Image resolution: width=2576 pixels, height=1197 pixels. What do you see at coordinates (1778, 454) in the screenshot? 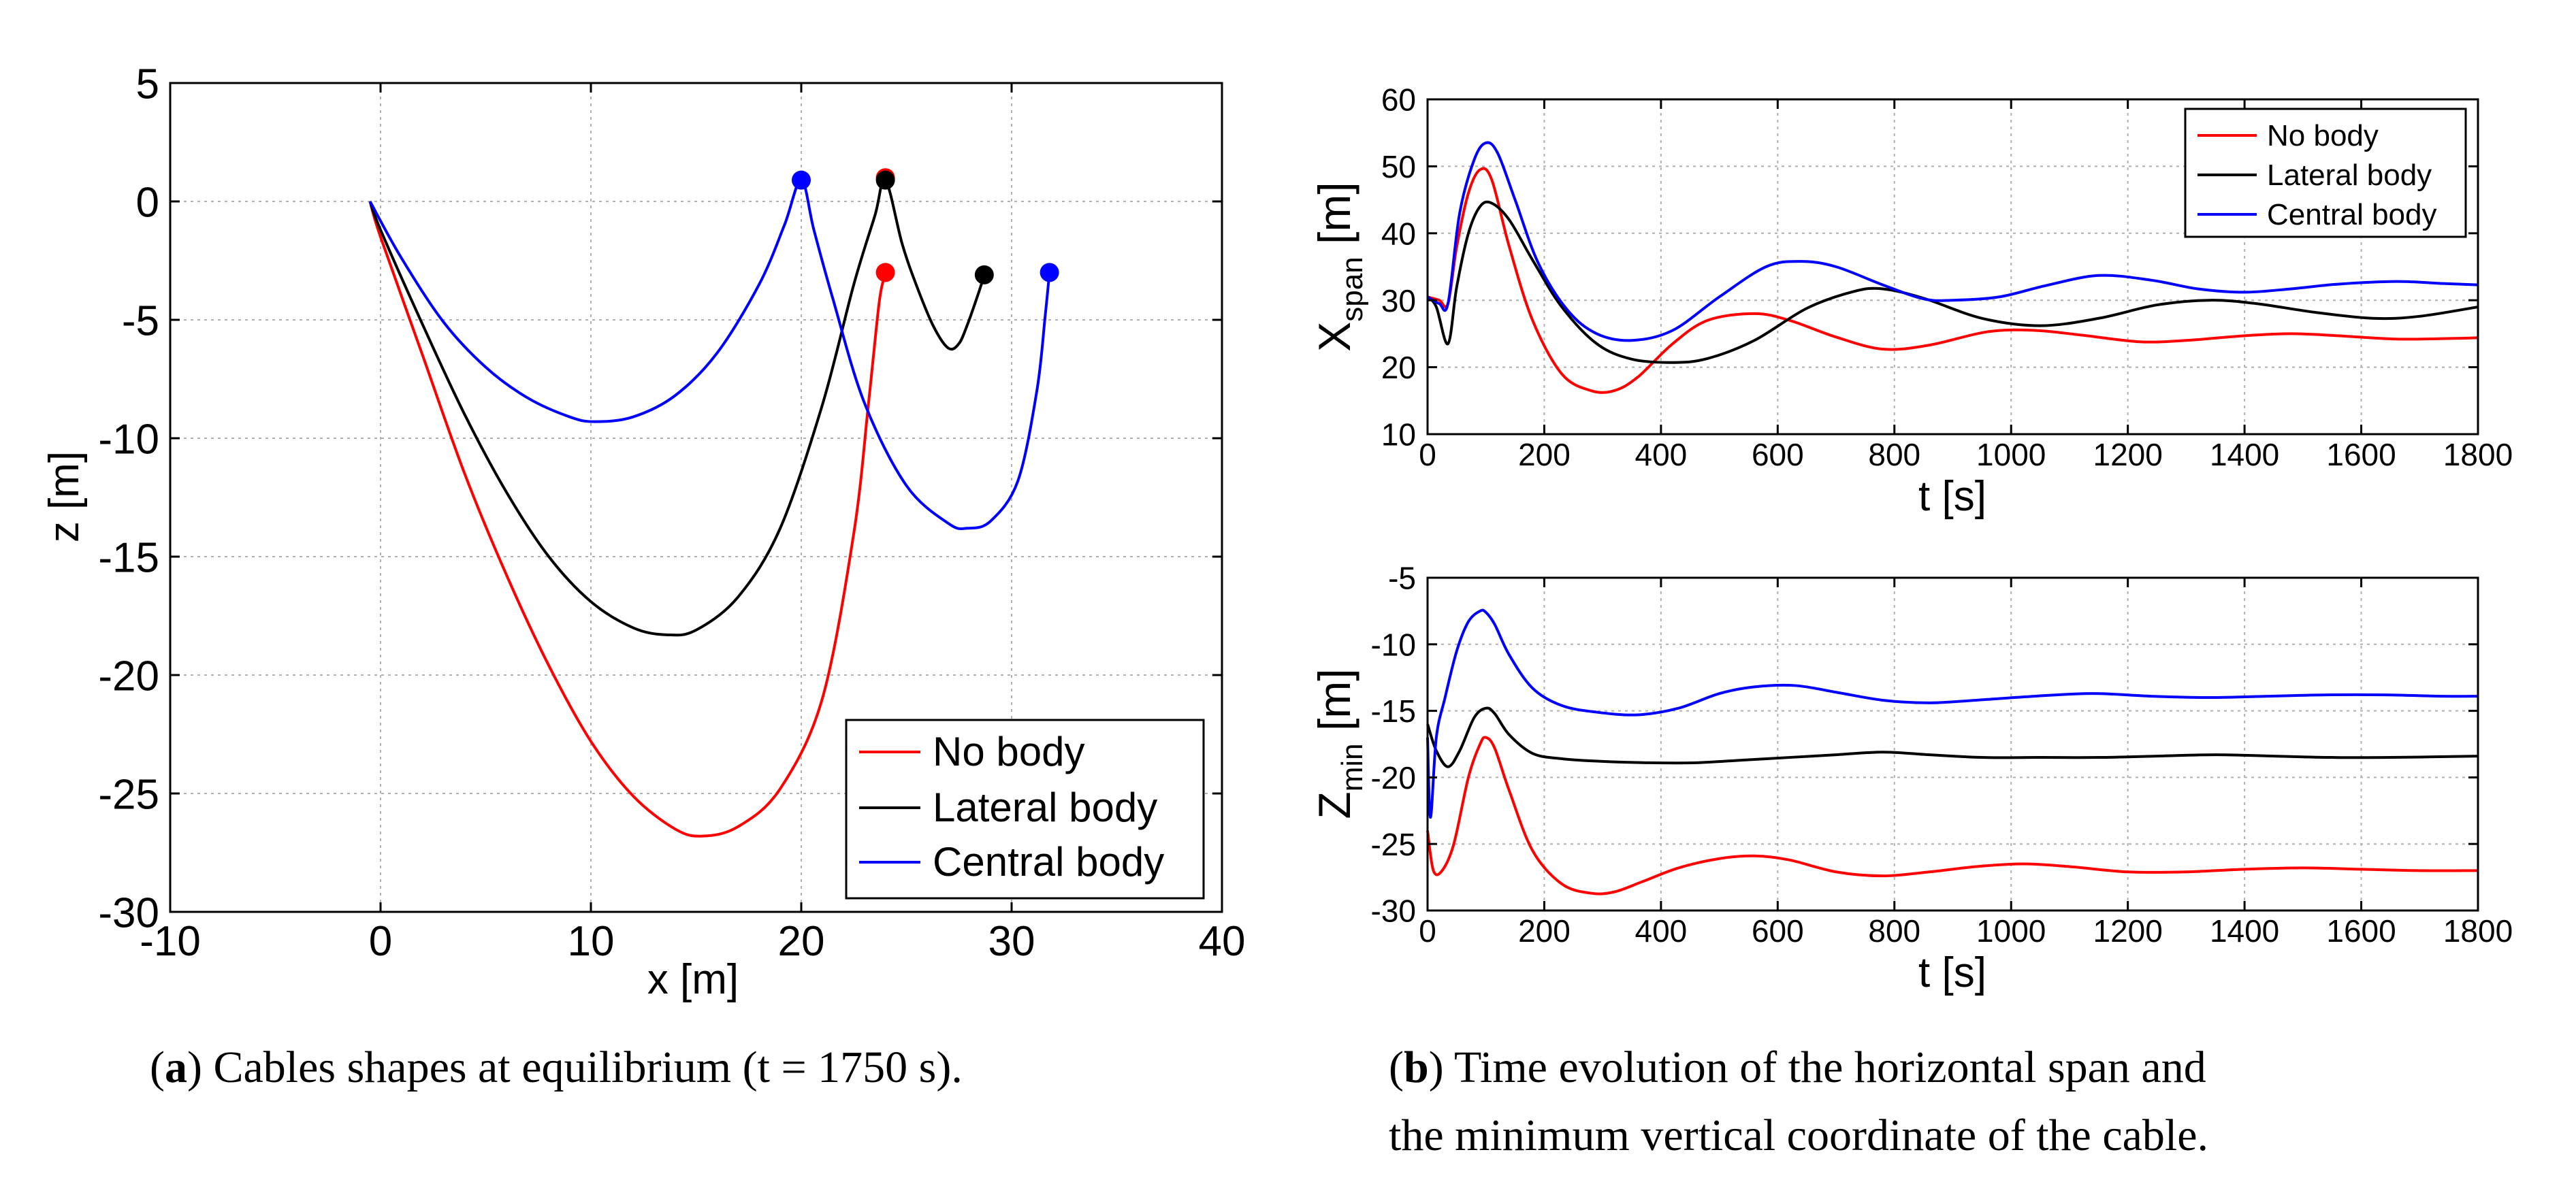
I see `x-tick-label: 600` at bounding box center [1778, 454].